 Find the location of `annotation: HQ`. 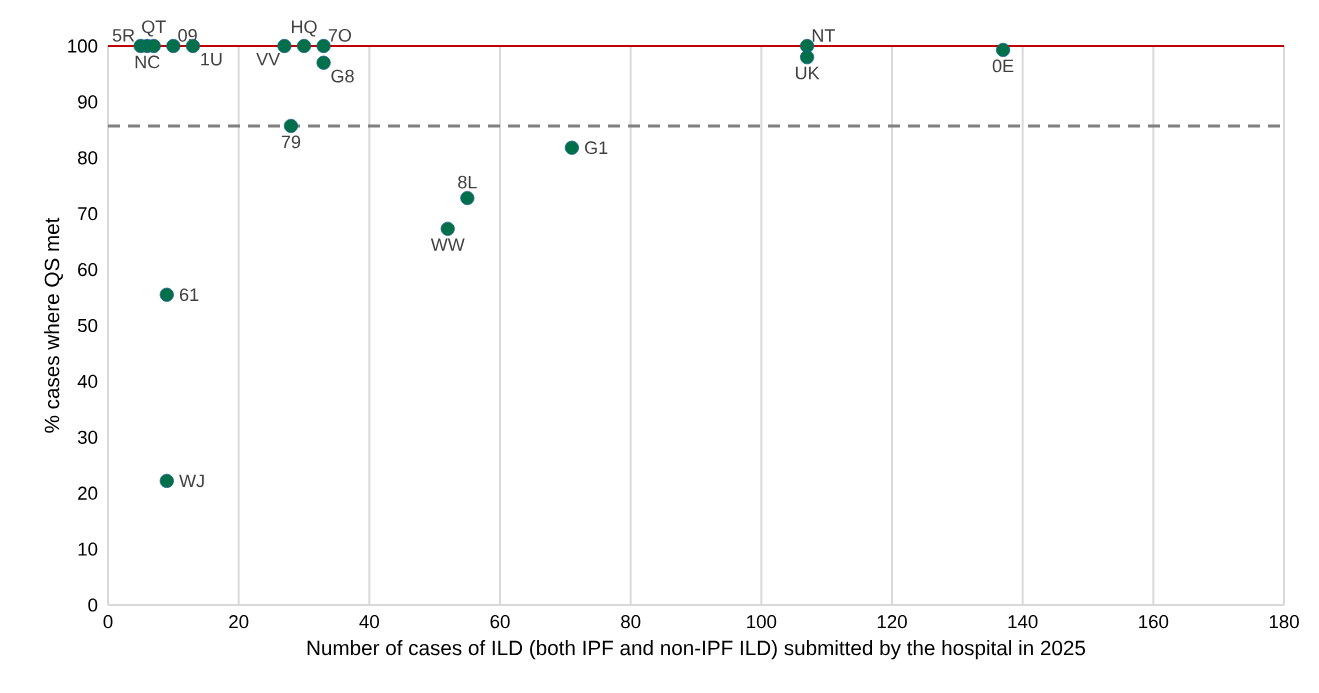

annotation: HQ is located at coordinates (304, 28).